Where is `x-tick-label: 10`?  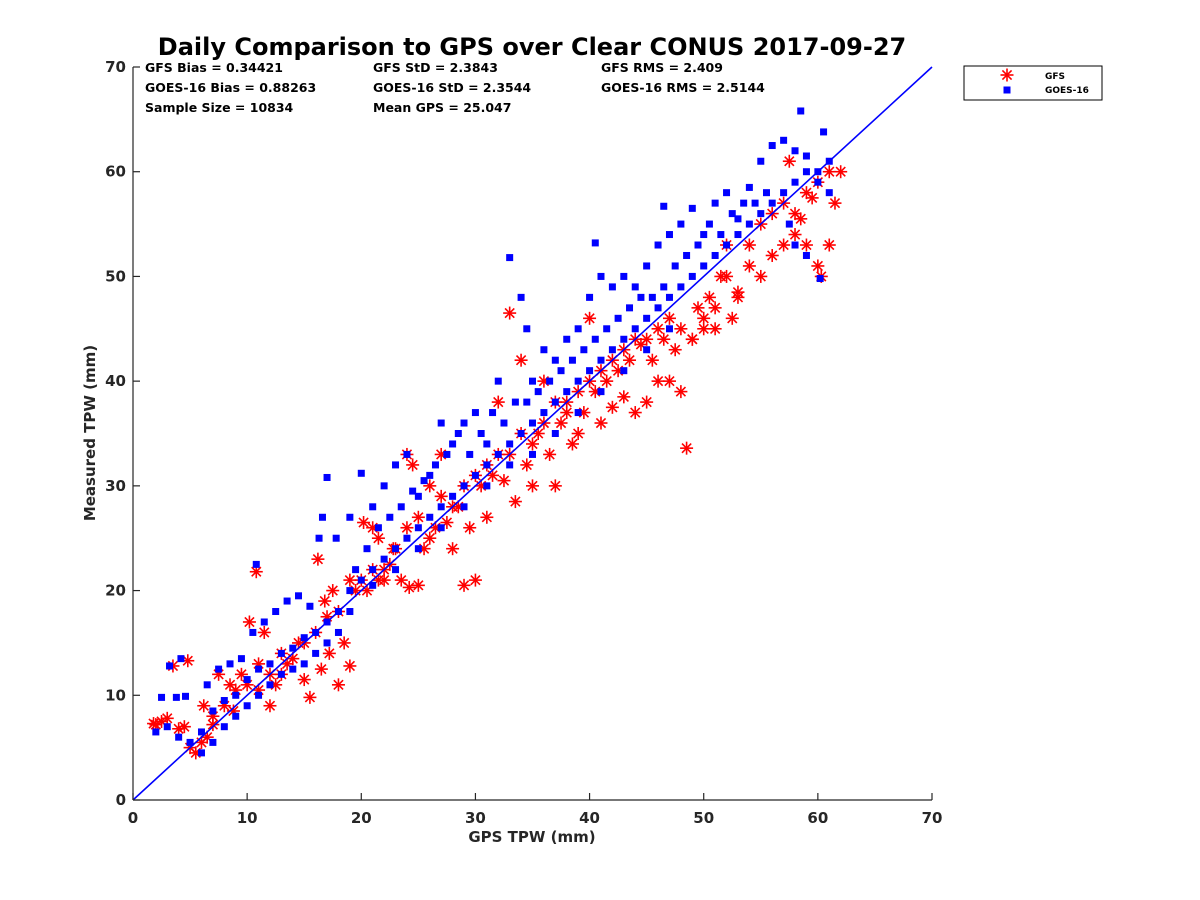
x-tick-label: 10 is located at coordinates (247, 818).